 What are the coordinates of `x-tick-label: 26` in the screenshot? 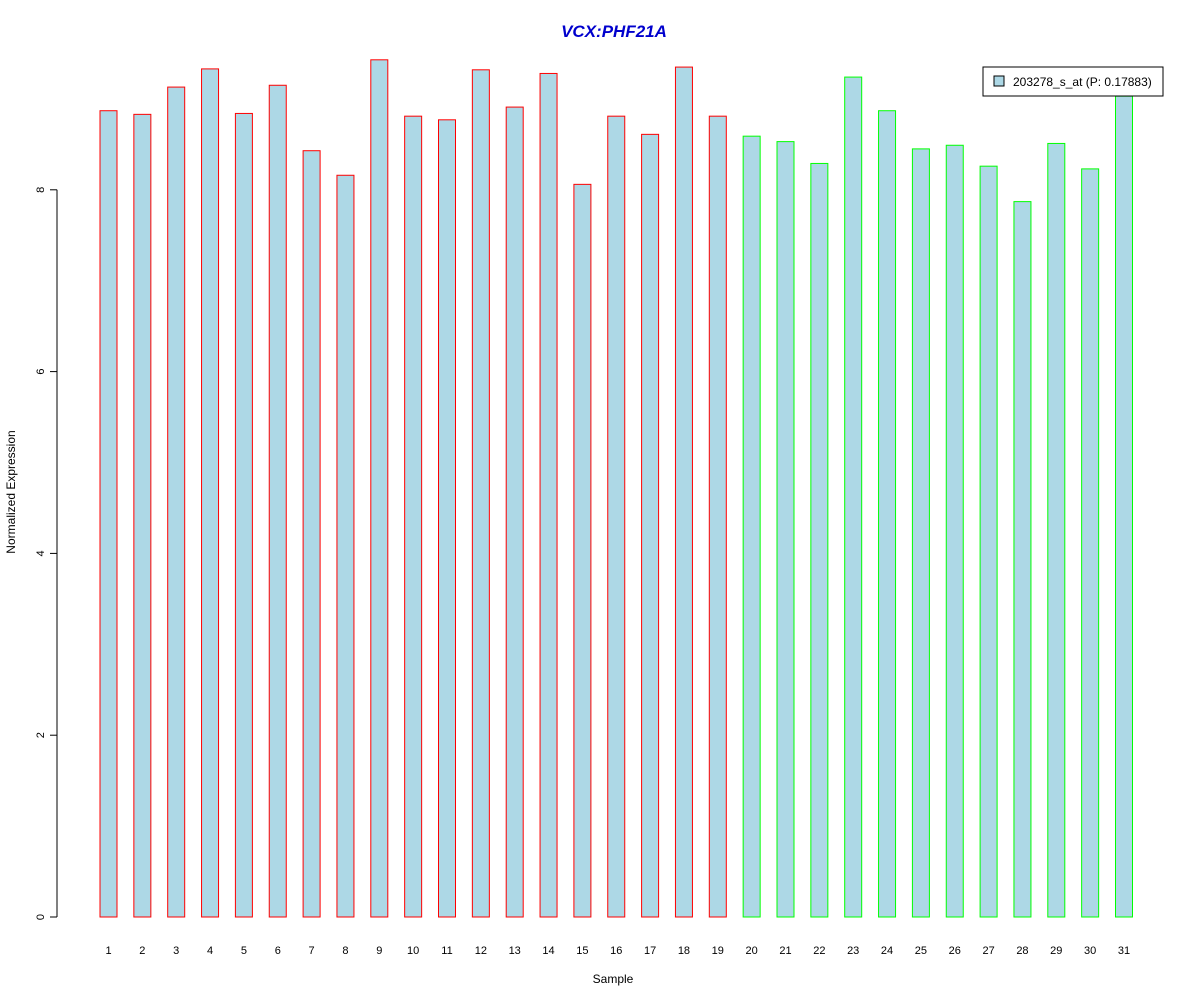 It's located at (955, 951).